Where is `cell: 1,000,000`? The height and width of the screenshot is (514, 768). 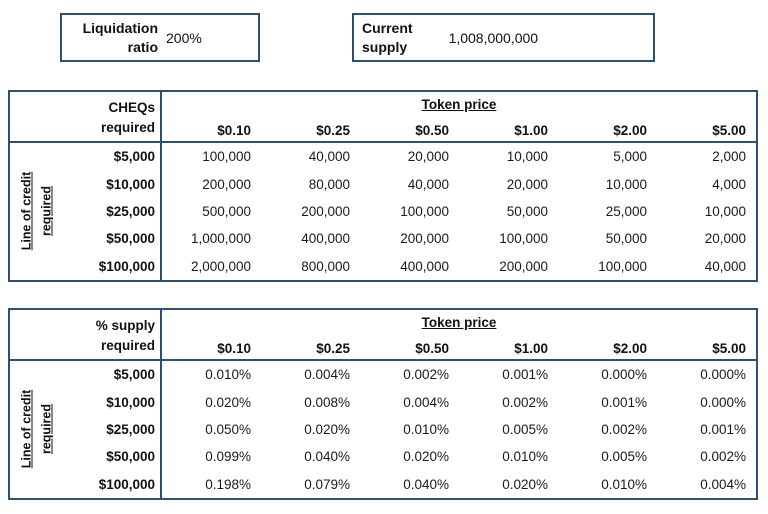 cell: 1,000,000 is located at coordinates (220, 239).